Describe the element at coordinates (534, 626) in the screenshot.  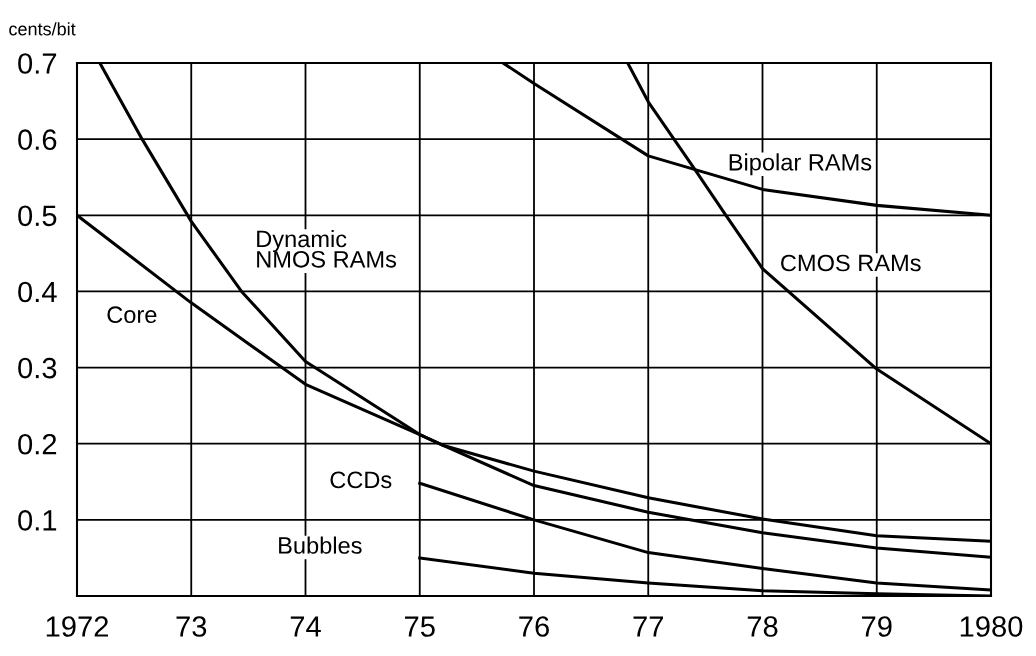
I see `x-tick-label: 76` at that location.